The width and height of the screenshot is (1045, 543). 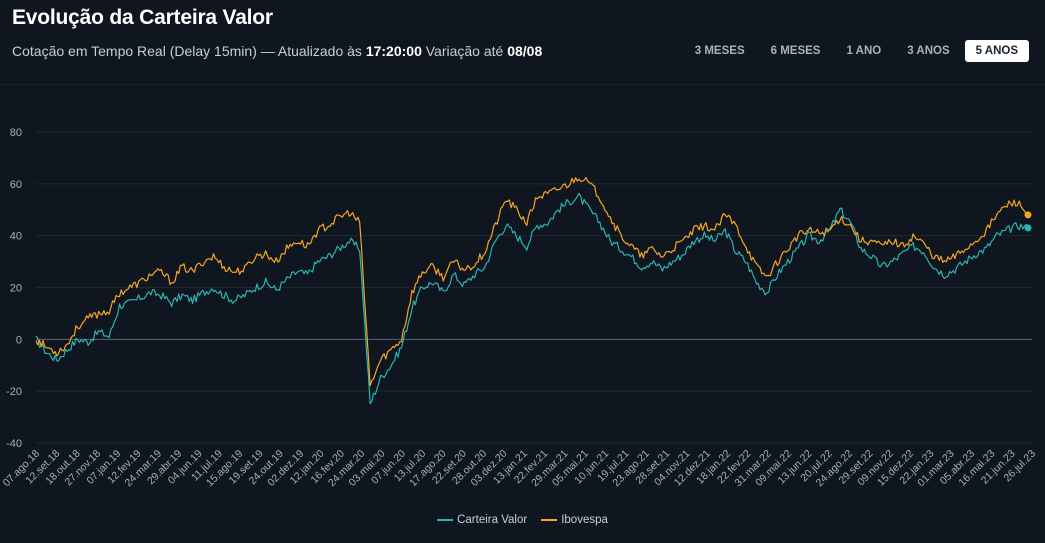 What do you see at coordinates (16, 185) in the screenshot?
I see `y-tick-label: 60` at bounding box center [16, 185].